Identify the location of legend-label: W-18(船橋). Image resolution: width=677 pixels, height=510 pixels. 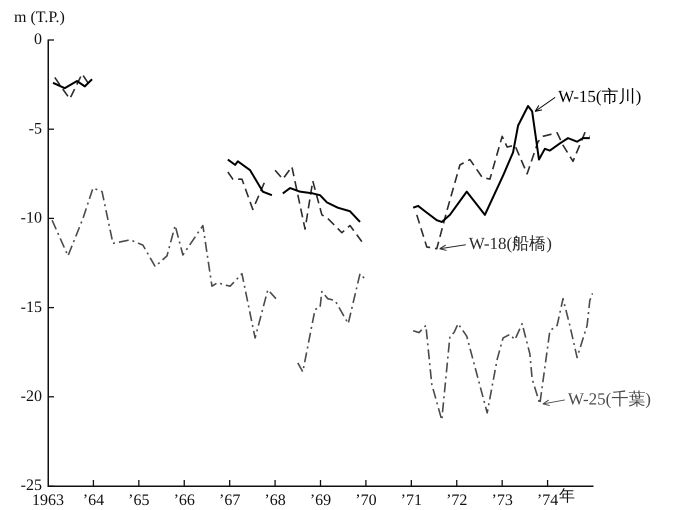
(510, 244).